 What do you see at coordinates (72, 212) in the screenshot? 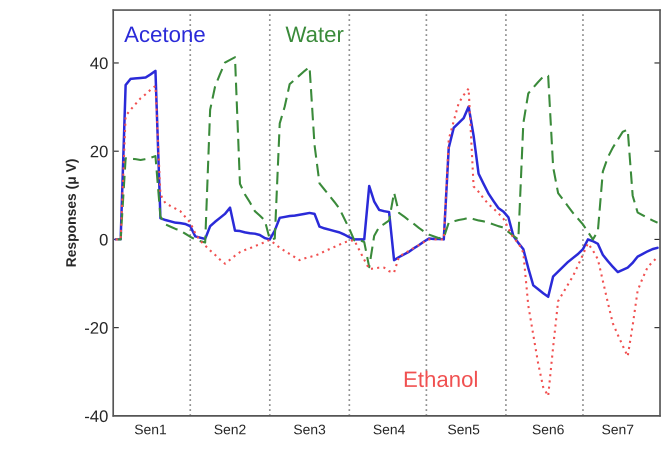
I see `y-axis-title: Responses (μ V)` at bounding box center [72, 212].